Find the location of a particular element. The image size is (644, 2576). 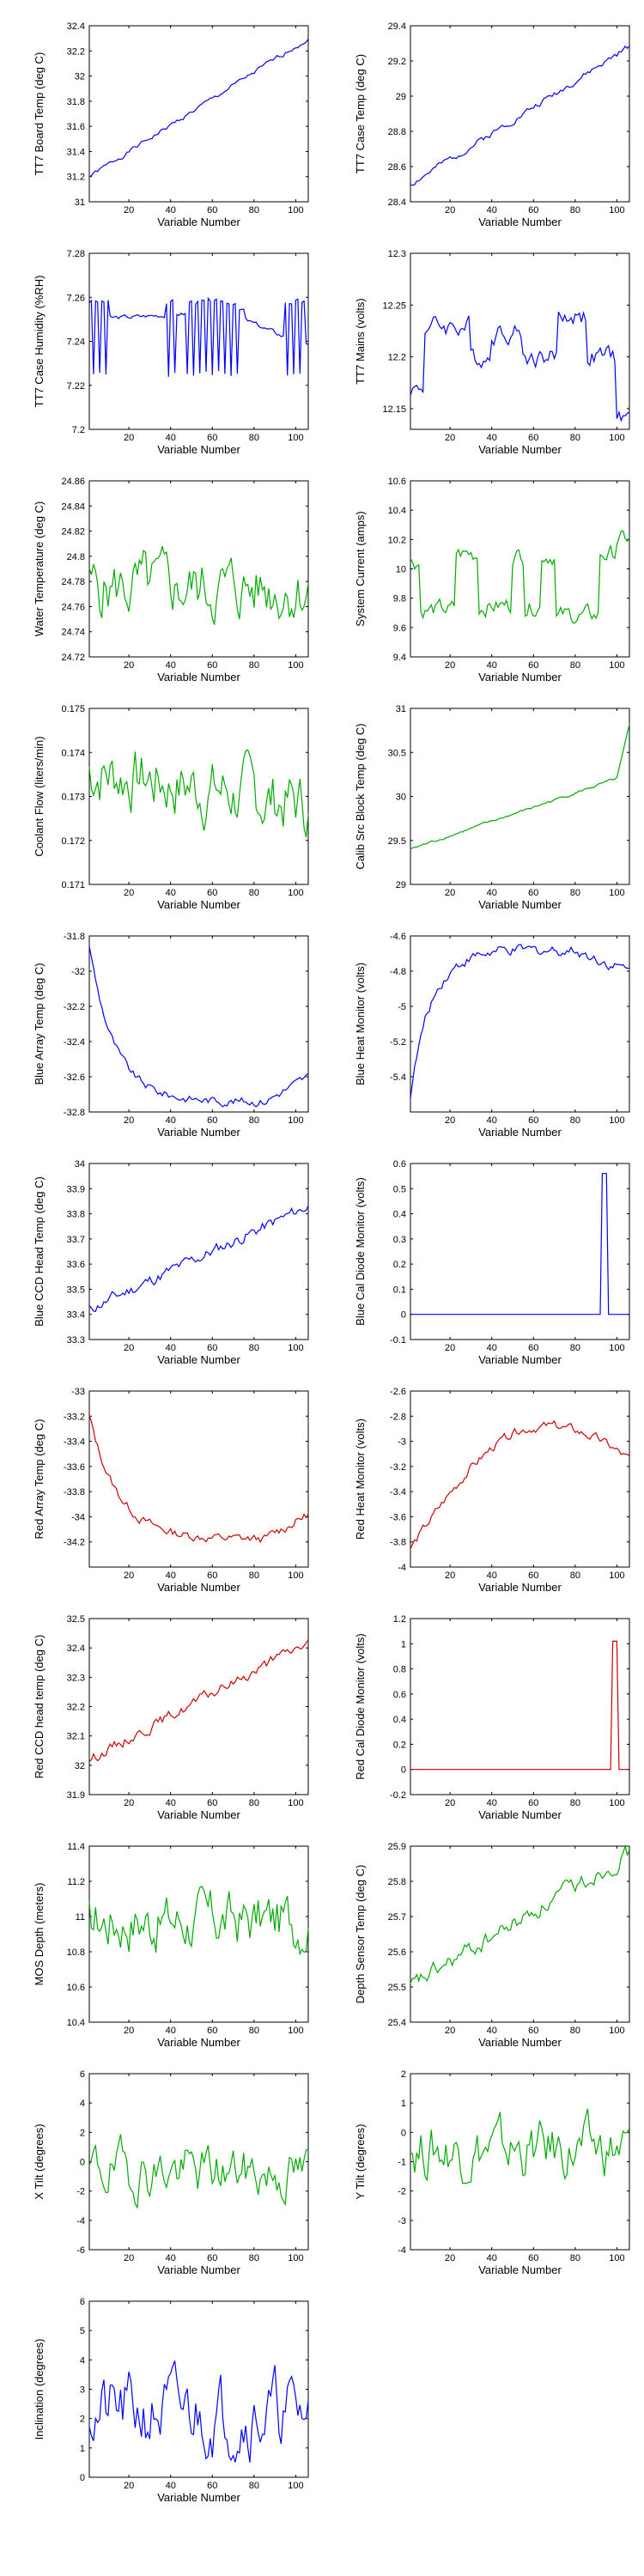

y-tick-label: 31.9 is located at coordinates (76, 1795).